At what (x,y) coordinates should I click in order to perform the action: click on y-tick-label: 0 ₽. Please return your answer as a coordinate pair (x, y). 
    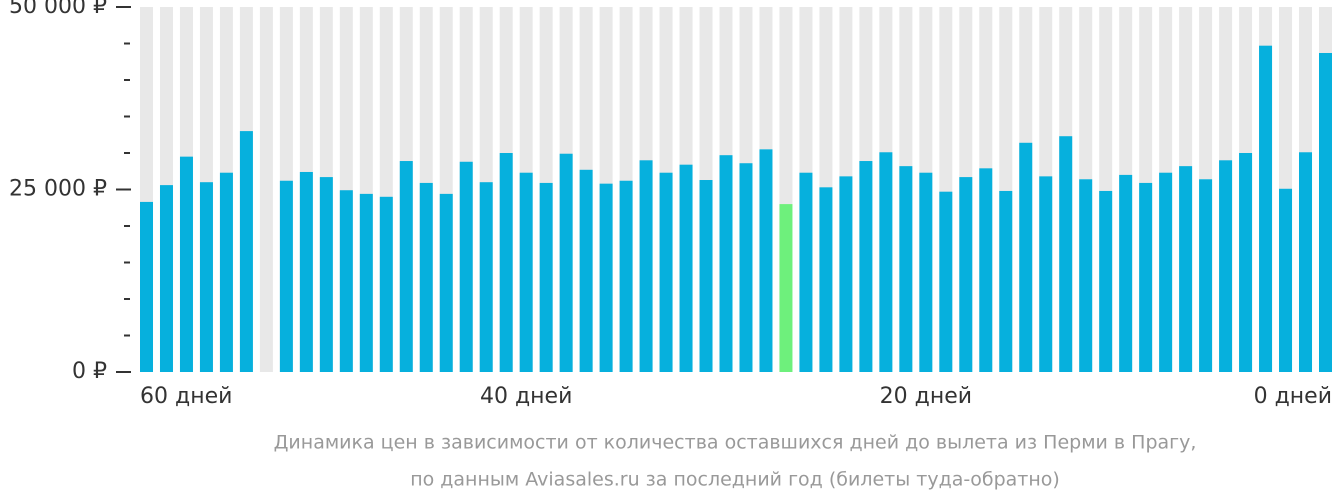
    Looking at the image, I should click on (89, 371).